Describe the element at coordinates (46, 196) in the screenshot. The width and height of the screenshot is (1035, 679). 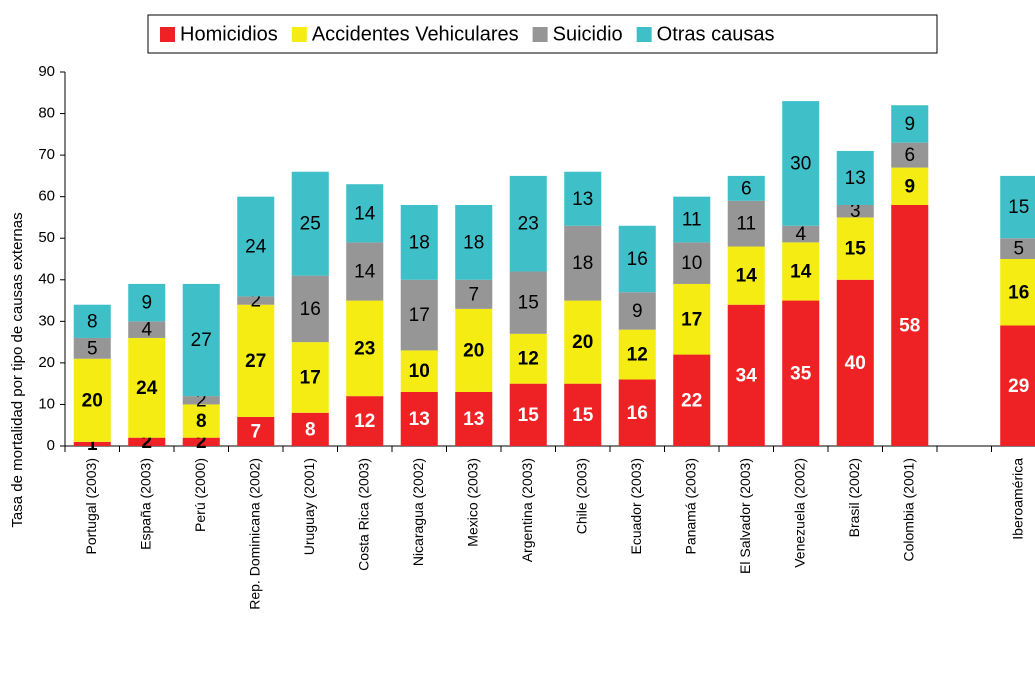
I see `y-tick-label: 60` at that location.